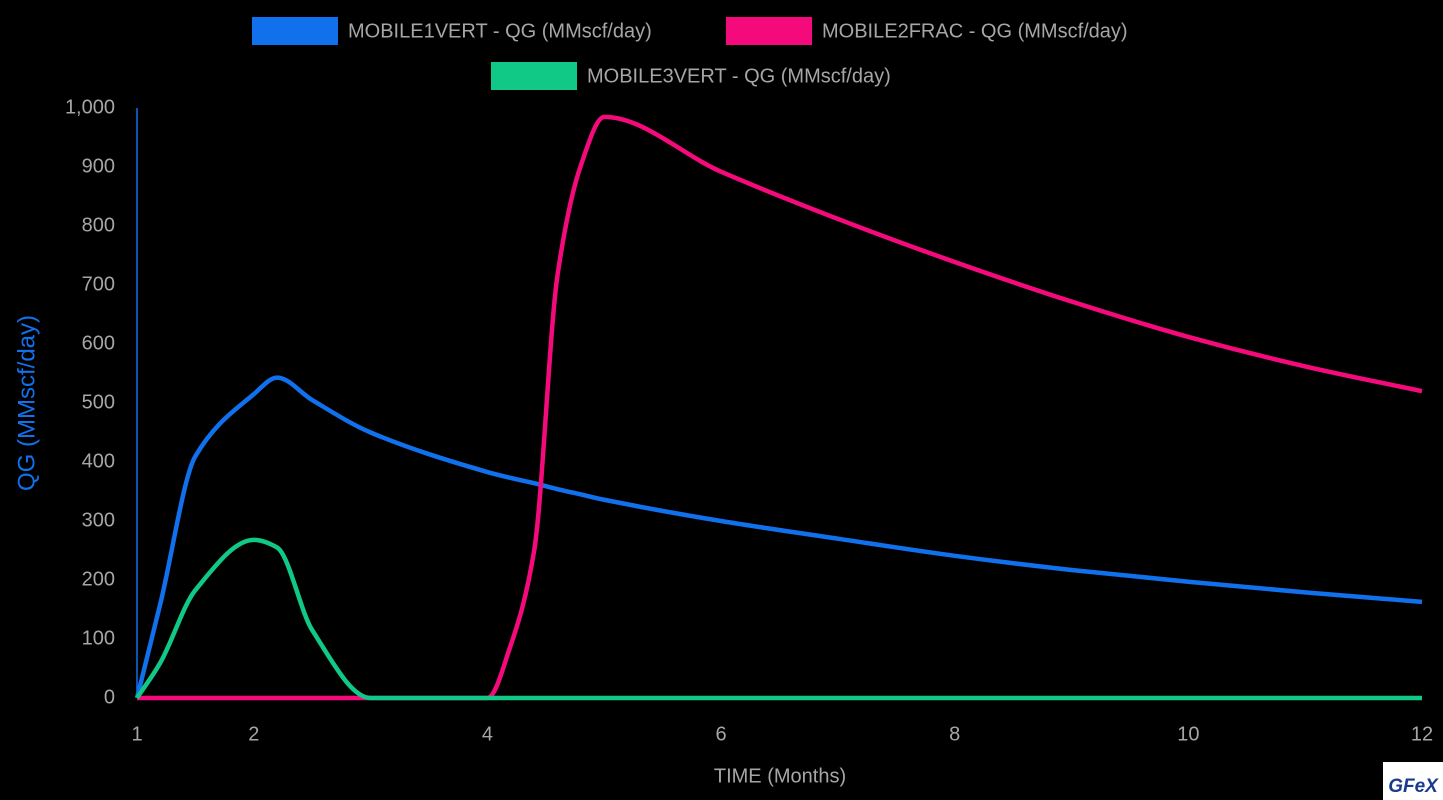 Image resolution: width=1443 pixels, height=800 pixels. Describe the element at coordinates (1188, 734) in the screenshot. I see `x-tick-label: 10` at that location.